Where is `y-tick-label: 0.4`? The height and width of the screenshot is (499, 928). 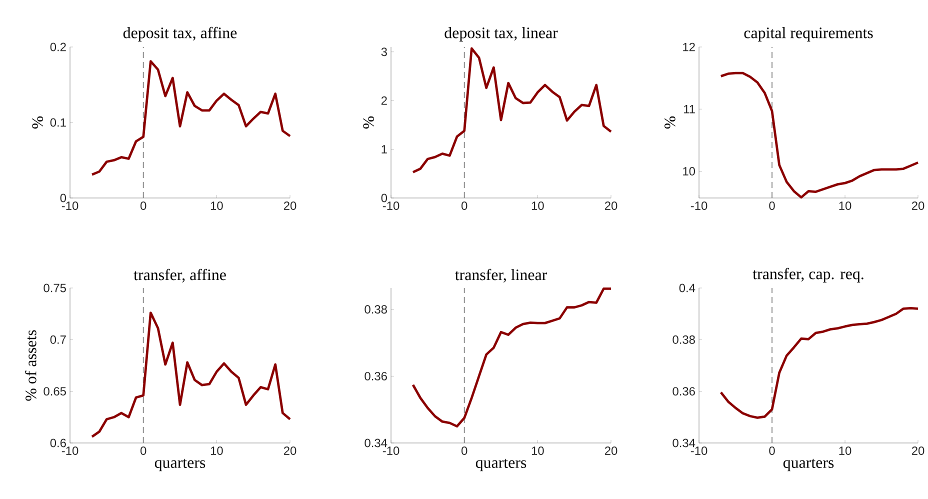 y-tick-label: 0.4 is located at coordinates (687, 288).